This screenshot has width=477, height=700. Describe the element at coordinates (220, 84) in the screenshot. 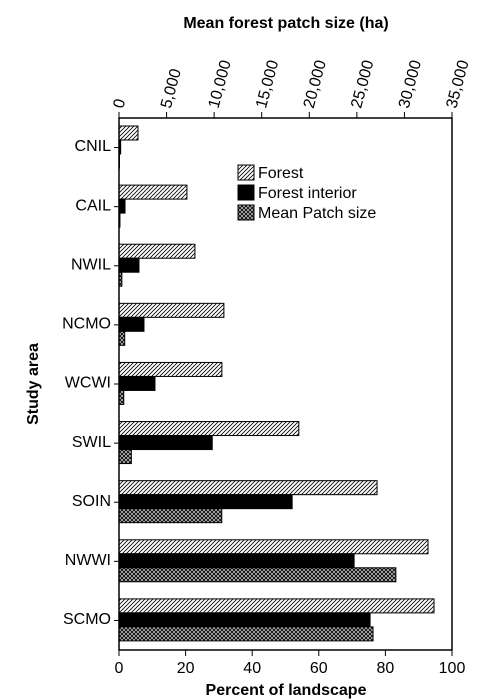

I see `x2-tick-label: 10,000` at that location.